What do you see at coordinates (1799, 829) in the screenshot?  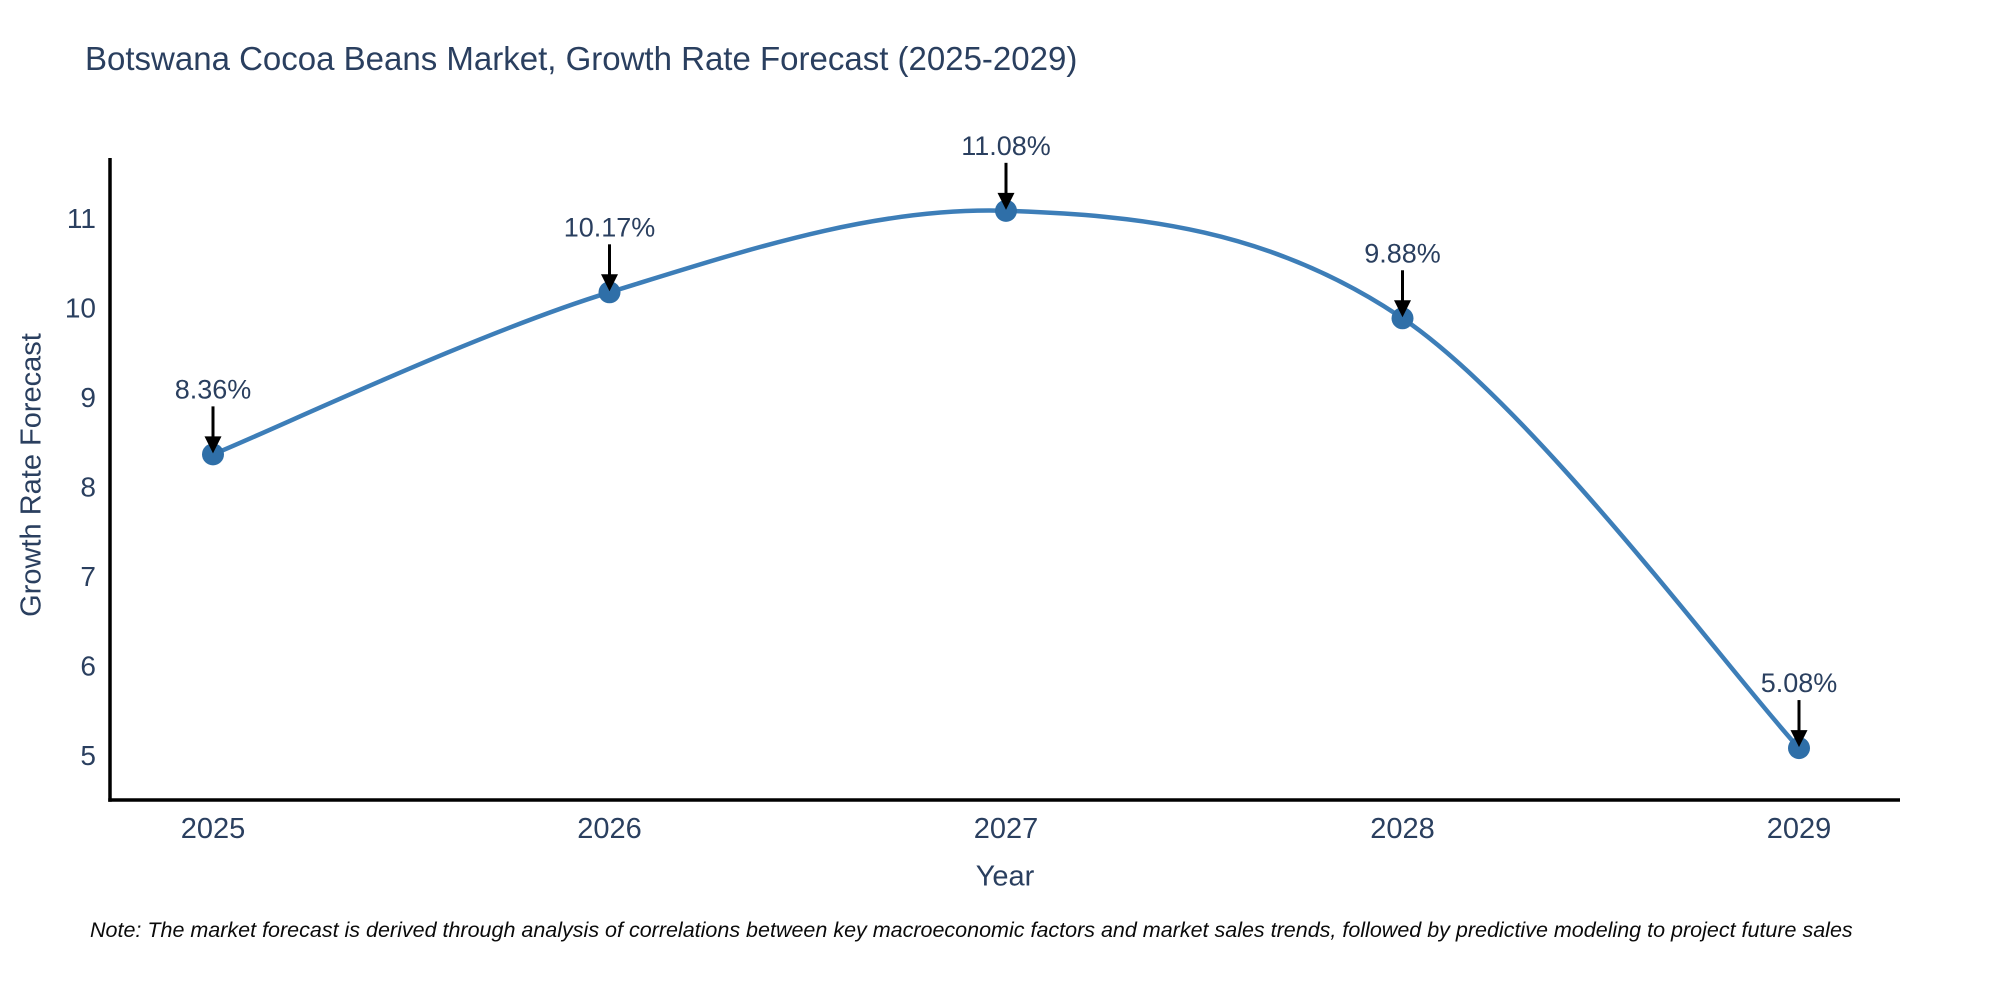 I see `x-tick-label-2029: 2029` at bounding box center [1799, 829].